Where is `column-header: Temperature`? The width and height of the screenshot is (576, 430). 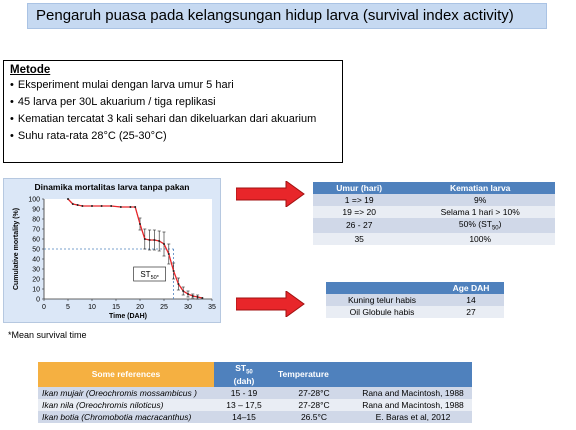
column-header: Temperature is located at coordinates (314, 374).